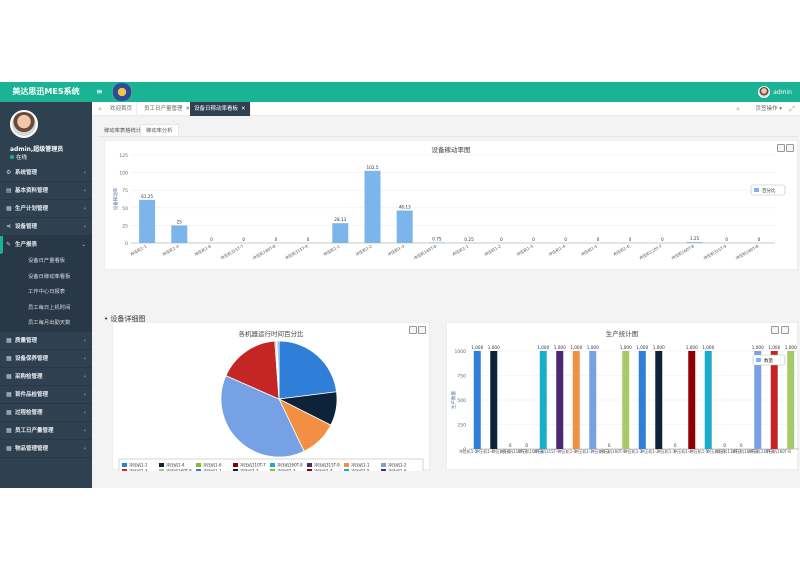 This screenshot has width=800, height=570. What do you see at coordinates (769, 360) in the screenshot?
I see `legend-box` at bounding box center [769, 360].